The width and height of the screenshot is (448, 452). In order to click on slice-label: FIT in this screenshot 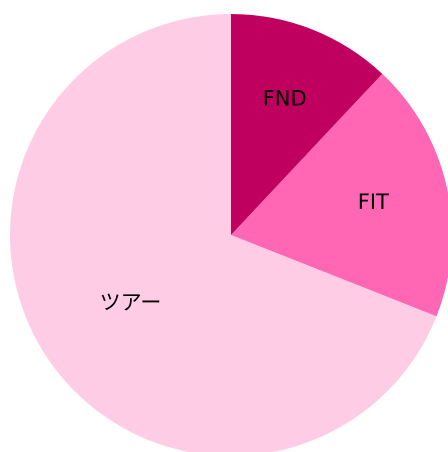, I will do `click(373, 202)`.